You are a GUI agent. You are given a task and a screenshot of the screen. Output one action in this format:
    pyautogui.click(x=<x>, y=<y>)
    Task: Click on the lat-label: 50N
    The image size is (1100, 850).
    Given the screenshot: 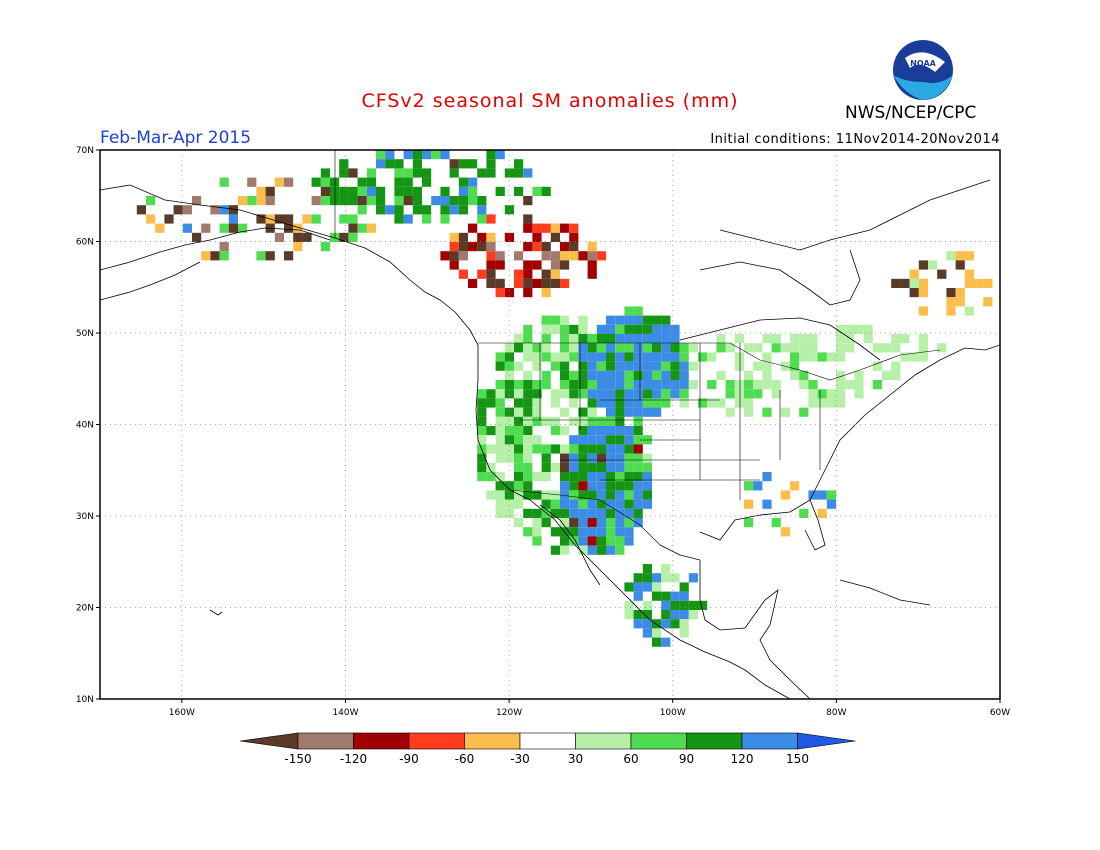 What is the action you would take?
    pyautogui.click(x=85, y=334)
    